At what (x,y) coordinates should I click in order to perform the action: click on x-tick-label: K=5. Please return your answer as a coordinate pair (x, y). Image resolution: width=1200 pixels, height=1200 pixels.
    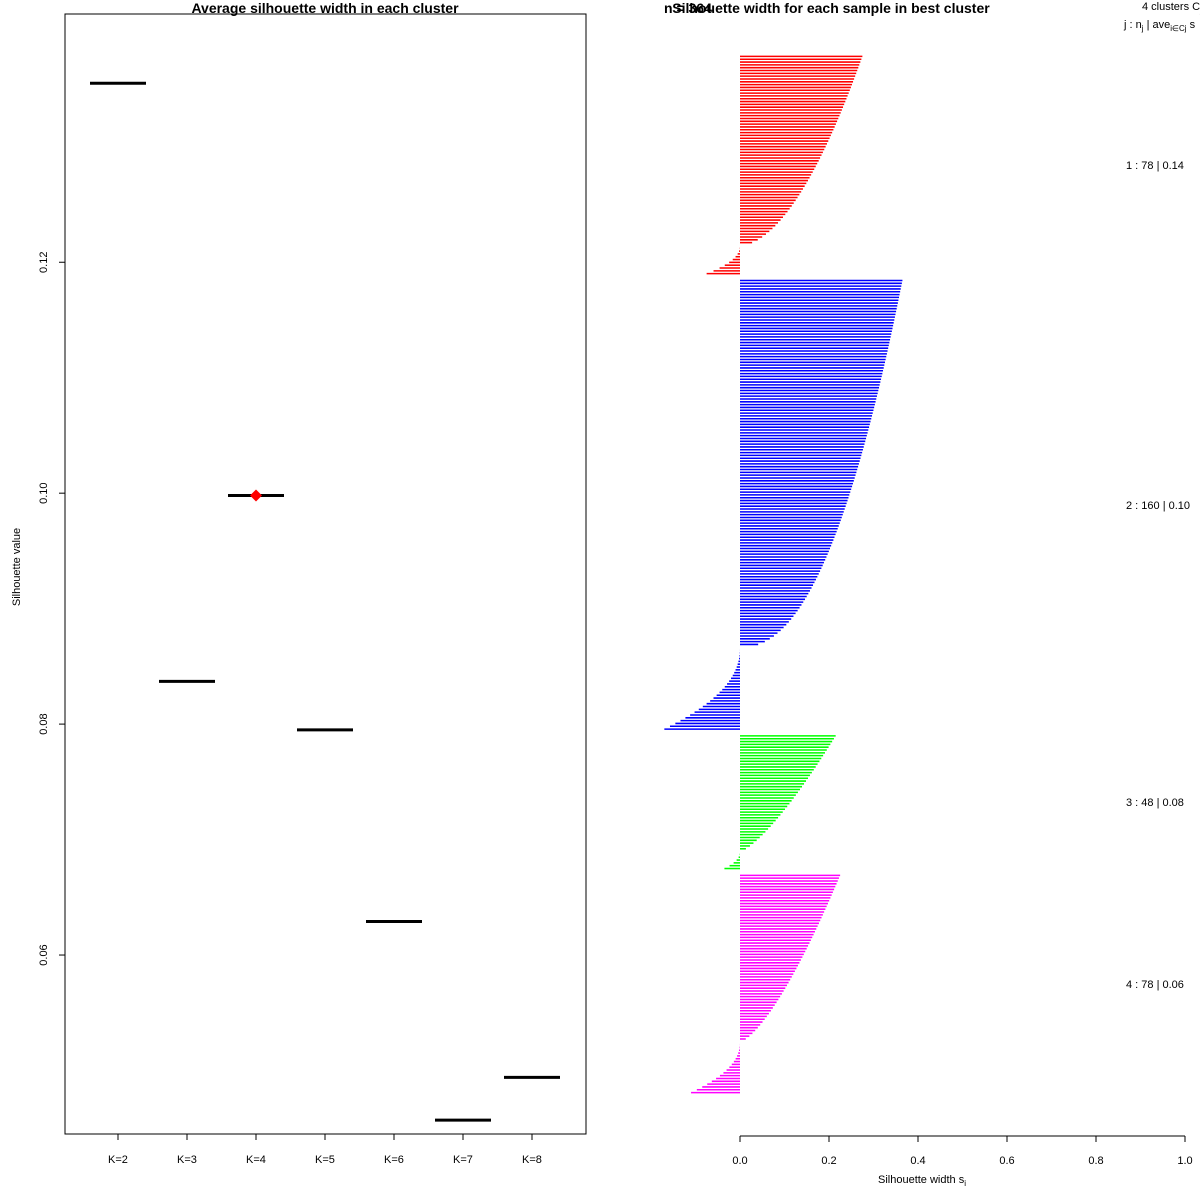
    Looking at the image, I should click on (325, 1160).